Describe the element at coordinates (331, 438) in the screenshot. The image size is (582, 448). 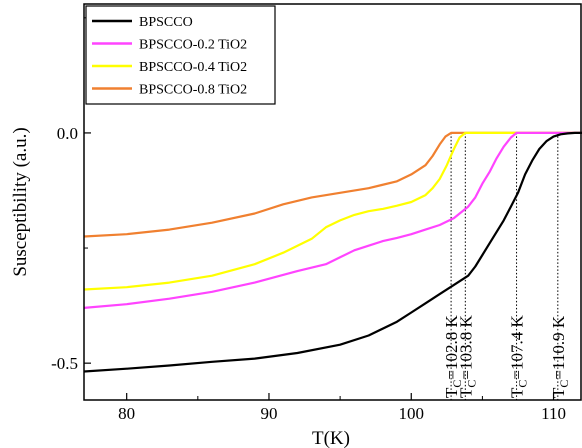
I see `x-axis-title: T(K)` at that location.